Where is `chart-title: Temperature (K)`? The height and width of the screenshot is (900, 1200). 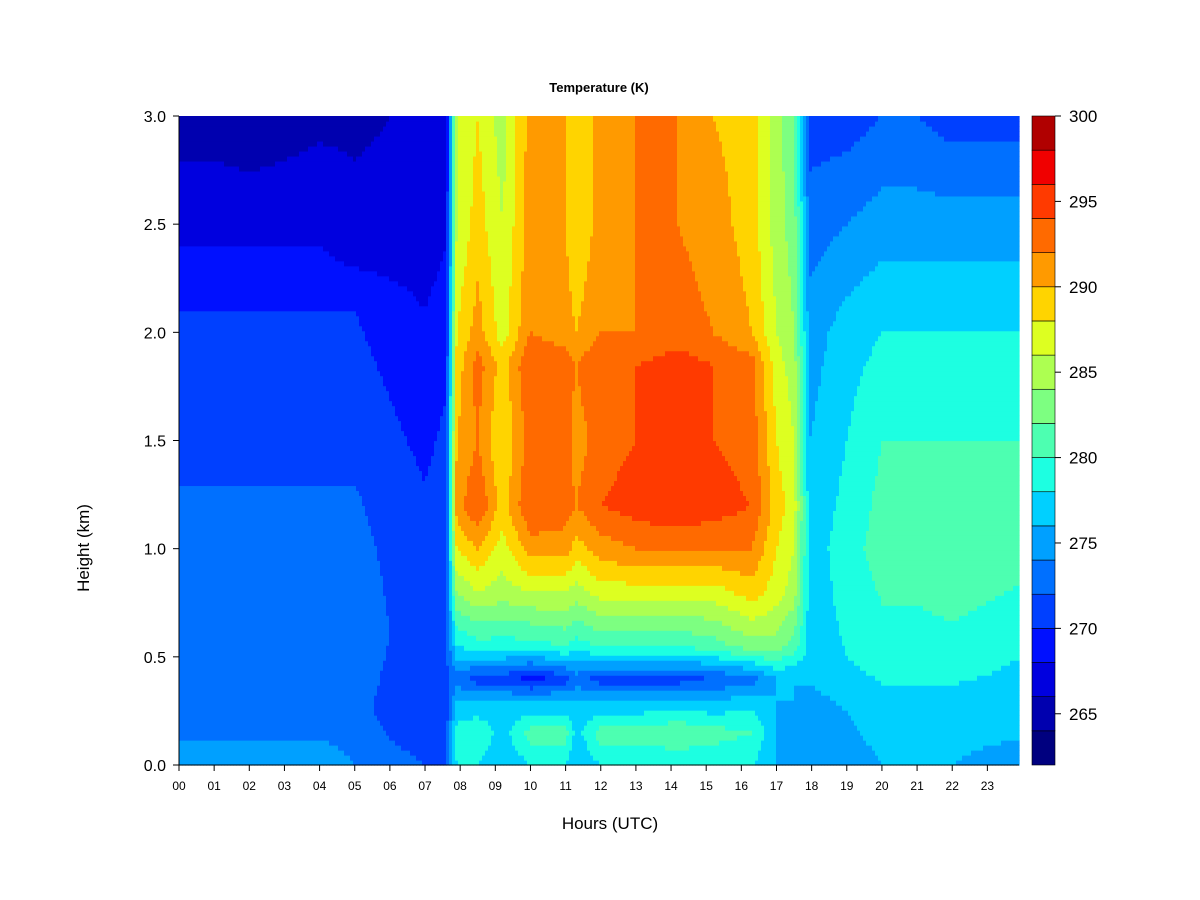 chart-title: Temperature (K) is located at coordinates (598, 87).